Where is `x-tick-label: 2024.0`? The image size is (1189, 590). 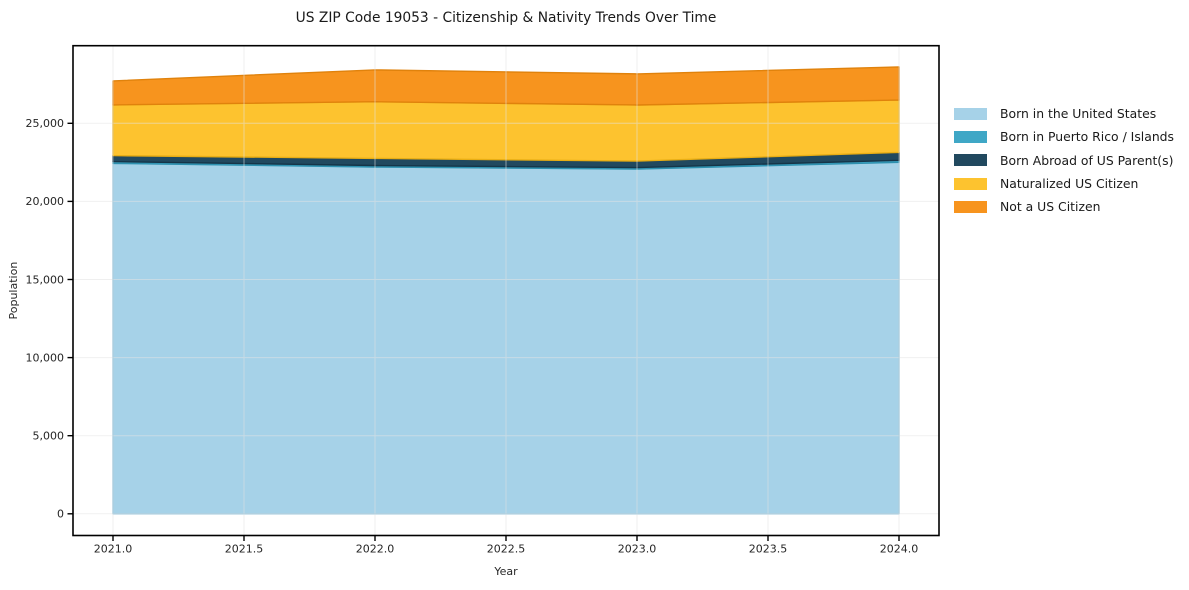 x-tick-label: 2024.0 is located at coordinates (899, 549).